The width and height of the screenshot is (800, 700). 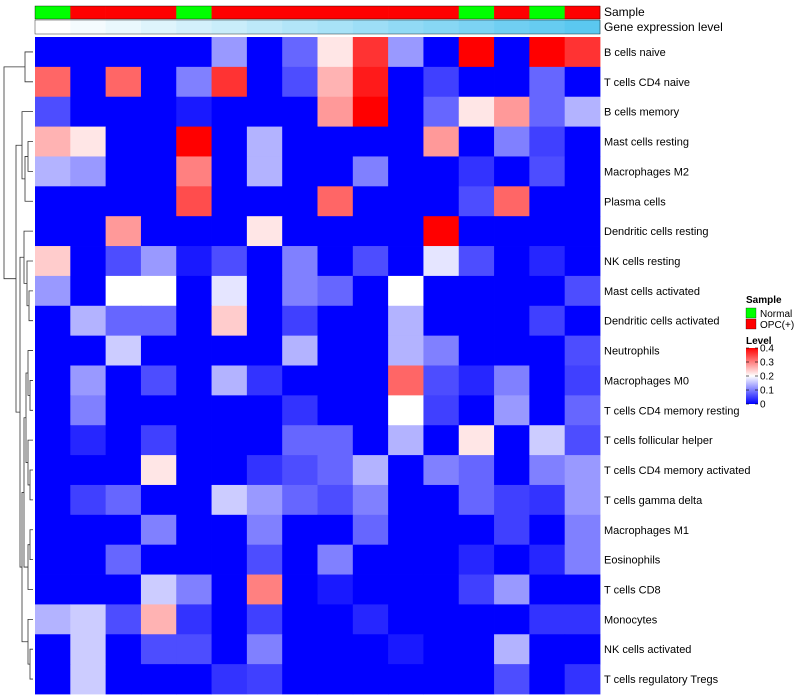 I want to click on row-label: Mast cells resting, so click(x=646, y=143).